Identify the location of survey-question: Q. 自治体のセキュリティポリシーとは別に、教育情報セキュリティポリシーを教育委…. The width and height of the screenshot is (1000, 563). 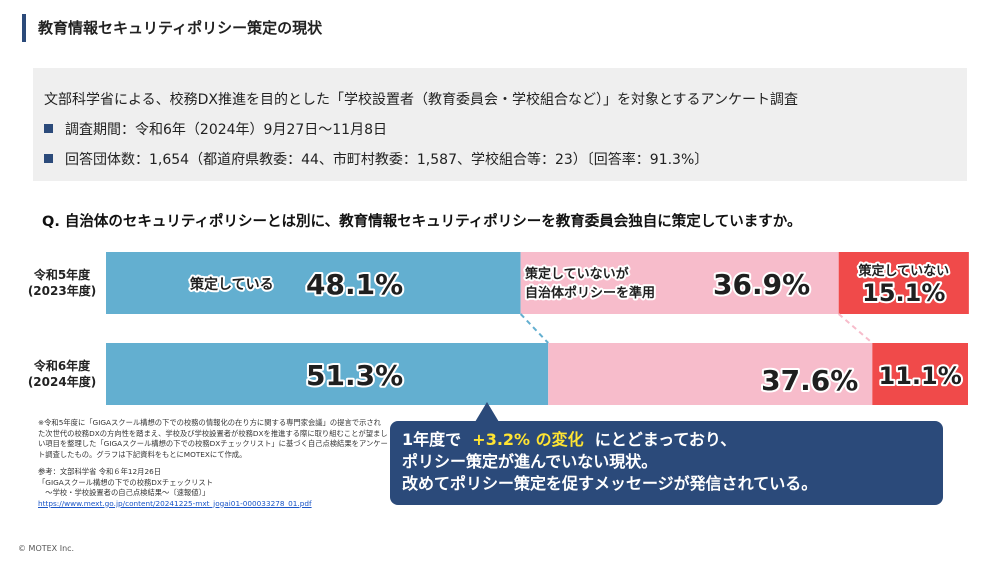
(422, 222).